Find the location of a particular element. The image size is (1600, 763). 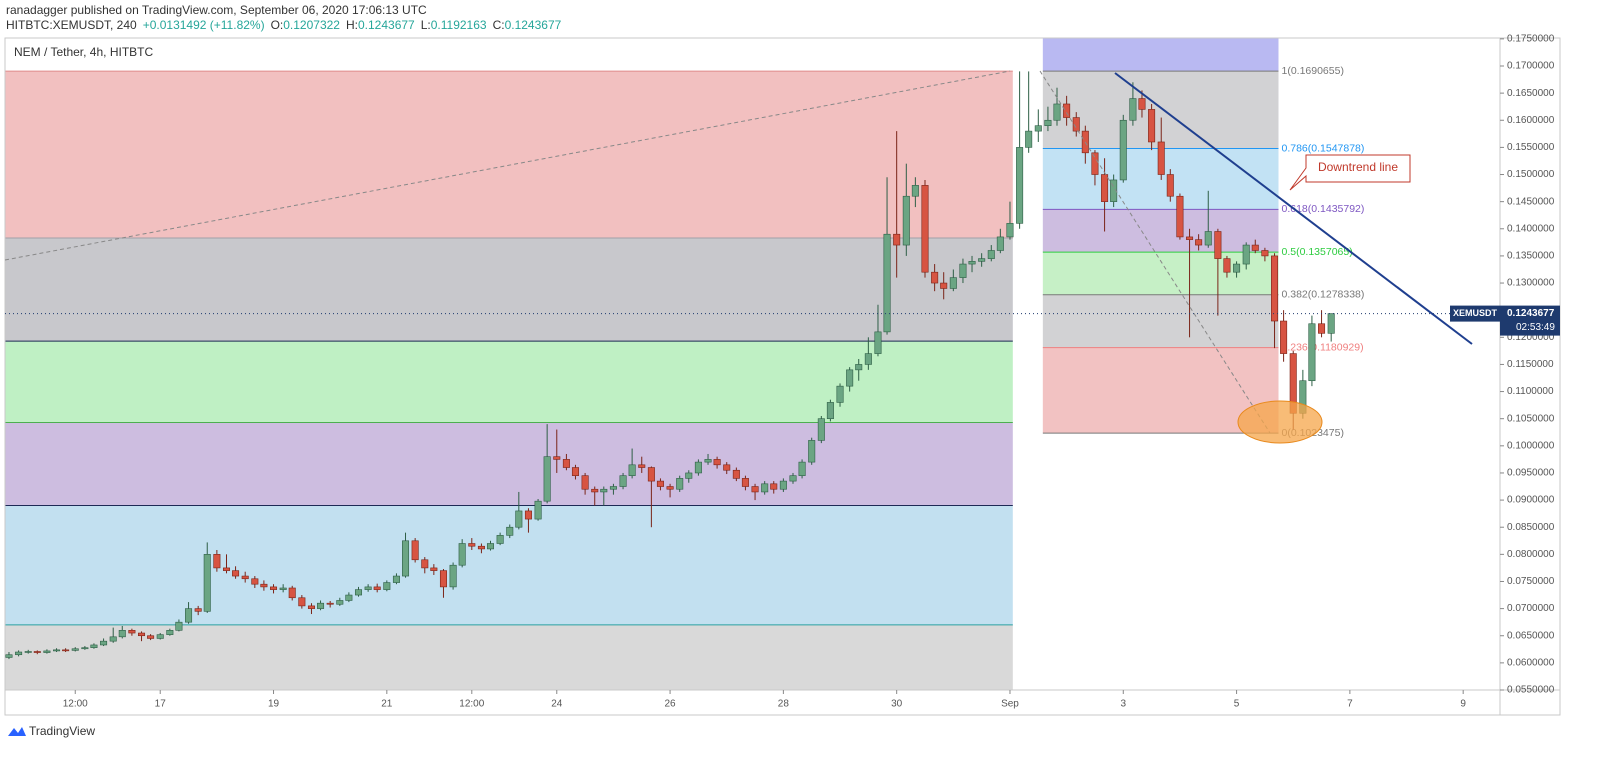

callout-box is located at coordinates (1350, 172).